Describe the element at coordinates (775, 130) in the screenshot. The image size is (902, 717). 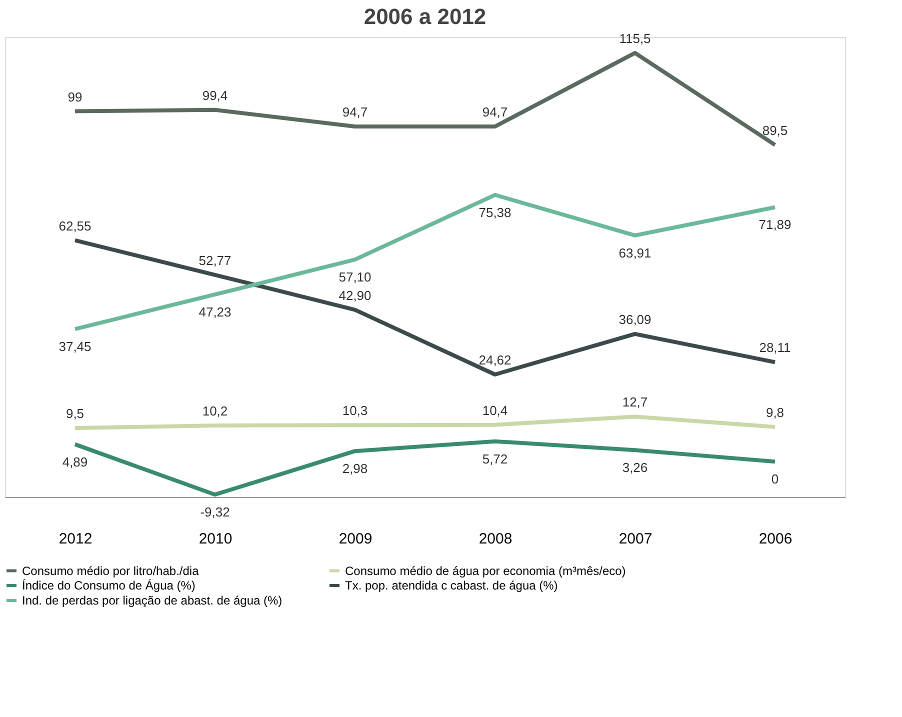
I see `data-label: 89,5` at that location.